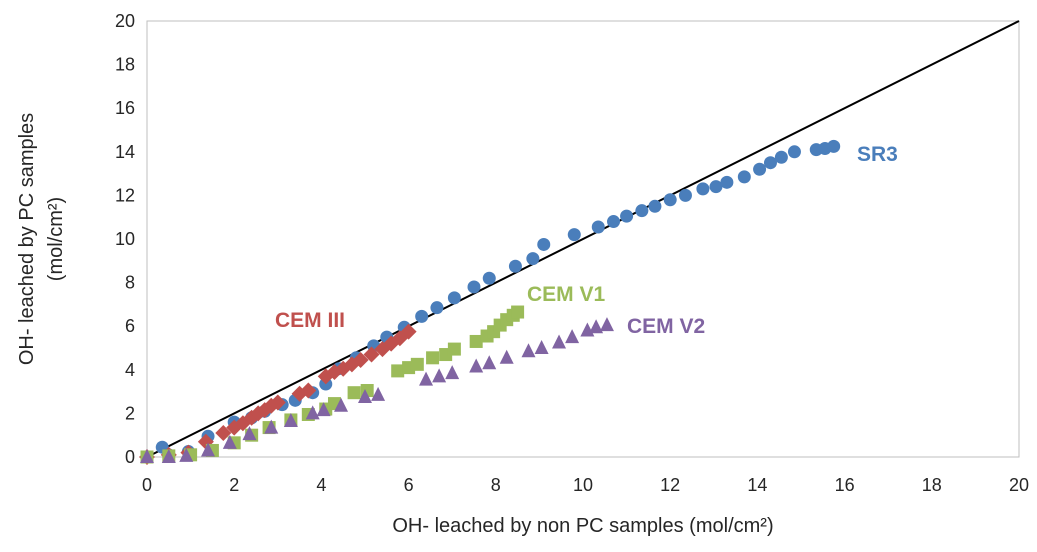 This screenshot has height=552, width=1037. What do you see at coordinates (877, 154) in the screenshot?
I see `series-label-sr3: SR3` at bounding box center [877, 154].